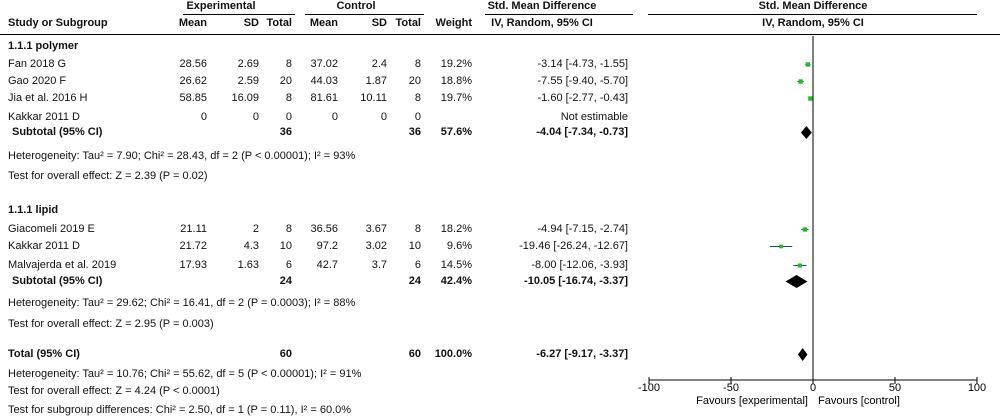 Image resolution: width=1000 pixels, height=418 pixels. I want to click on study-e-sd: 2.69, so click(248, 64).